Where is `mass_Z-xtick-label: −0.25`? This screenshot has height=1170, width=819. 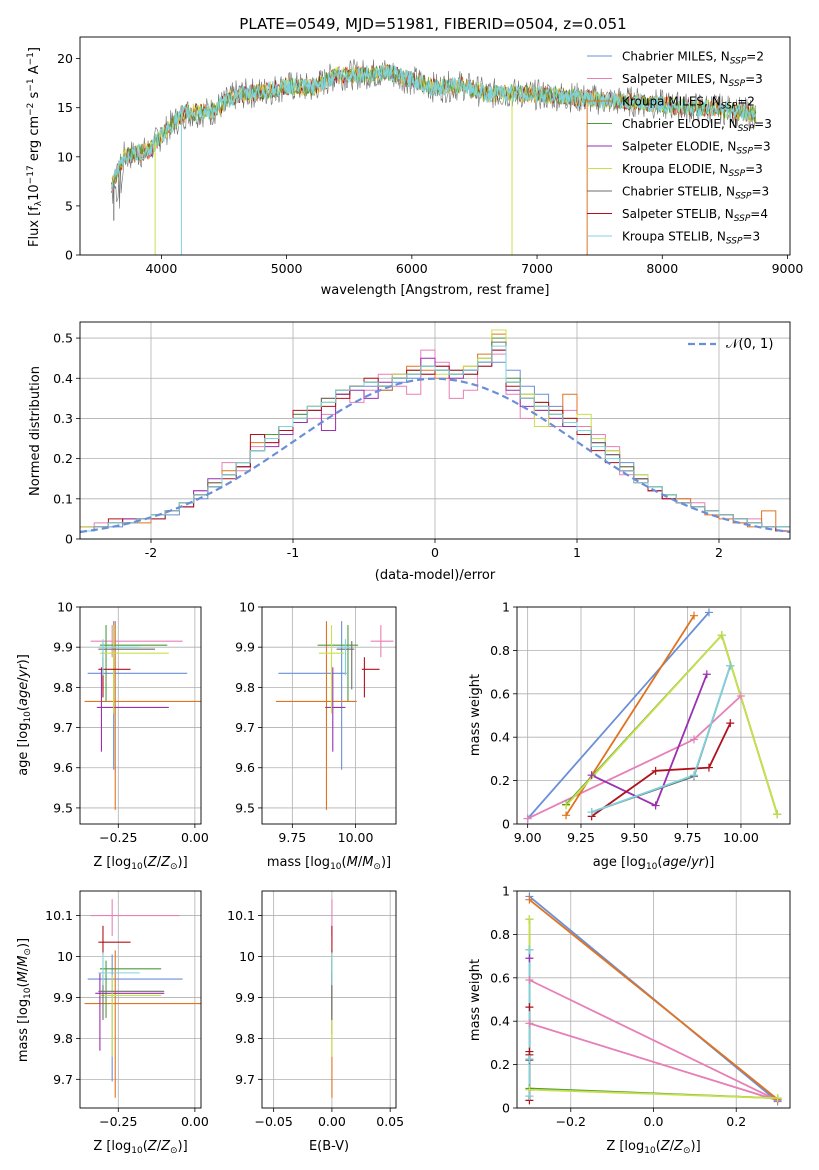 mass_Z-xtick-label: −0.25 is located at coordinates (118, 1121).